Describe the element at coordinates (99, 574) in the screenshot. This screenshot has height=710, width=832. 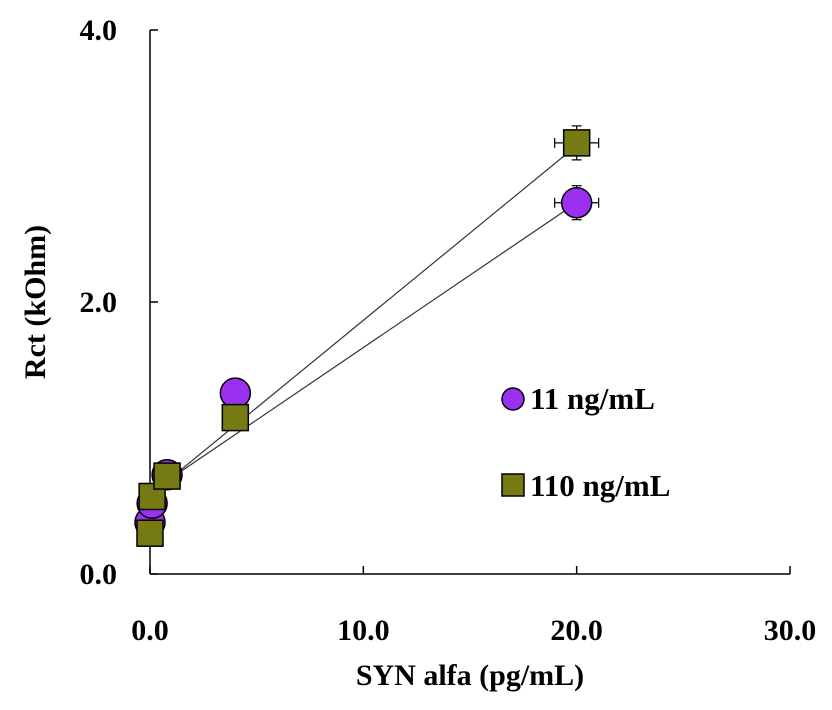
I see `y-tick-label: 0.0` at that location.